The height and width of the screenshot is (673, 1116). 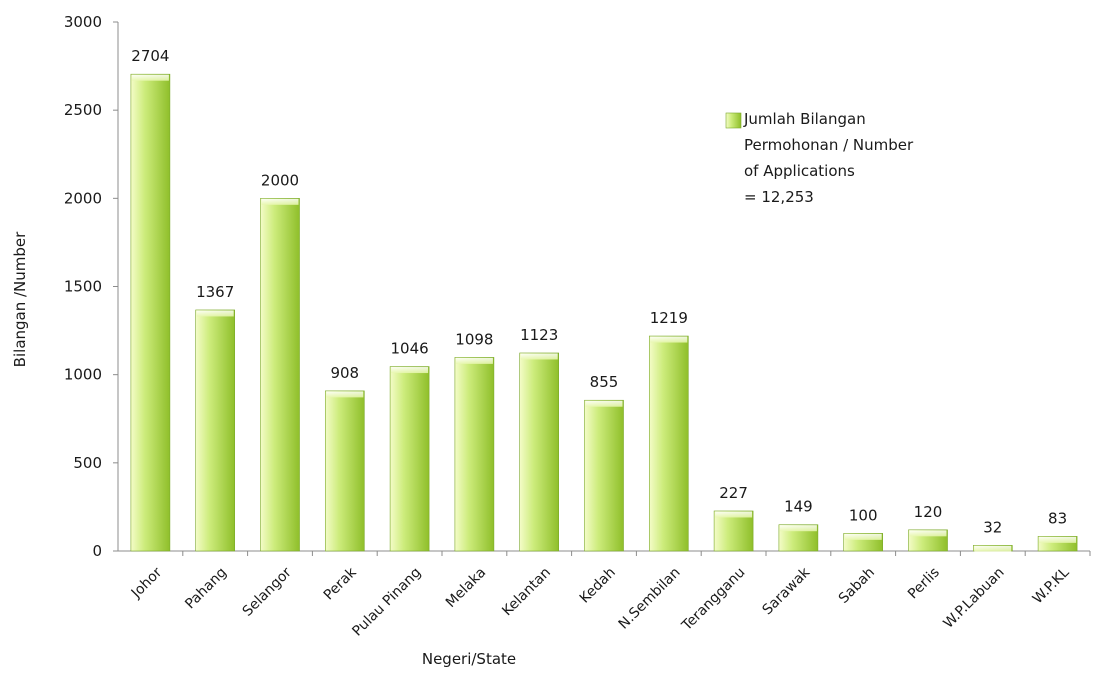 What do you see at coordinates (669, 318) in the screenshot?
I see `data-label: 1219` at bounding box center [669, 318].